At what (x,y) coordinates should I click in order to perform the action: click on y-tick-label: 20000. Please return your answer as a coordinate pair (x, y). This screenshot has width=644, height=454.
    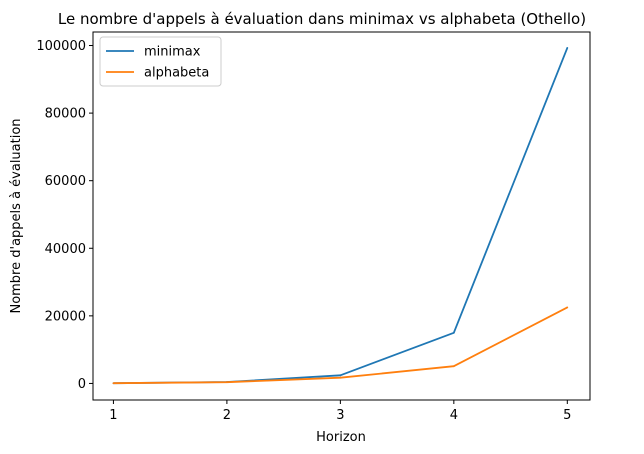
    Looking at the image, I should click on (65, 316).